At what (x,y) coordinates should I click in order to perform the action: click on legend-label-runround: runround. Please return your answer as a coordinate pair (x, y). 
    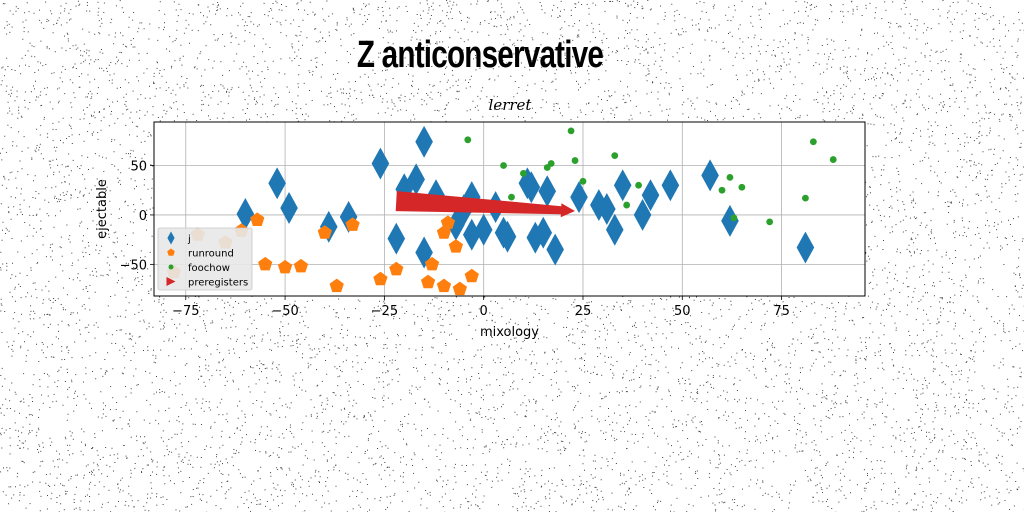
    Looking at the image, I should click on (211, 254).